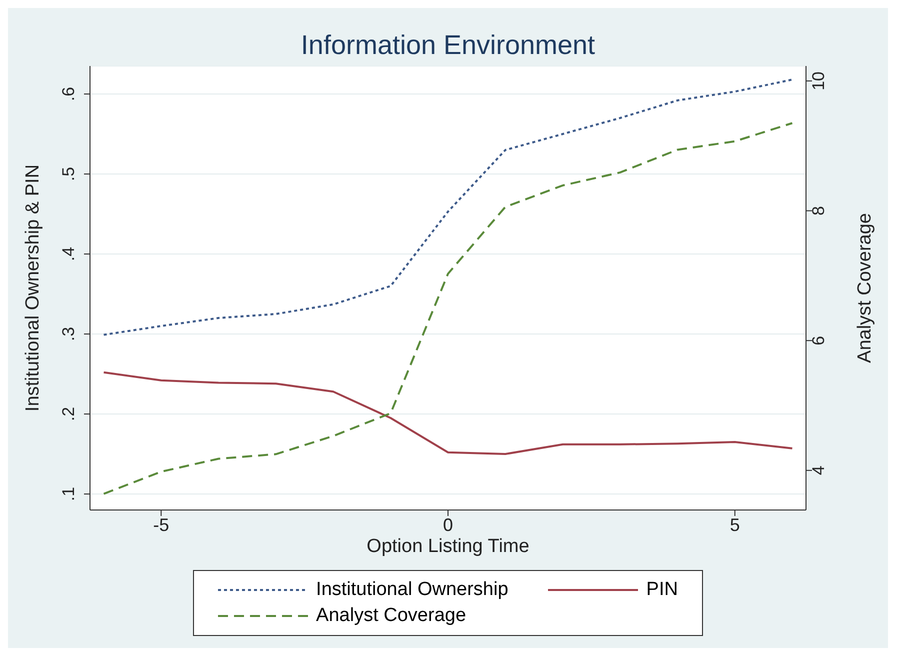  What do you see at coordinates (865, 288) in the screenshot?
I see `y2-axis-title: Analyst Coverage` at bounding box center [865, 288].